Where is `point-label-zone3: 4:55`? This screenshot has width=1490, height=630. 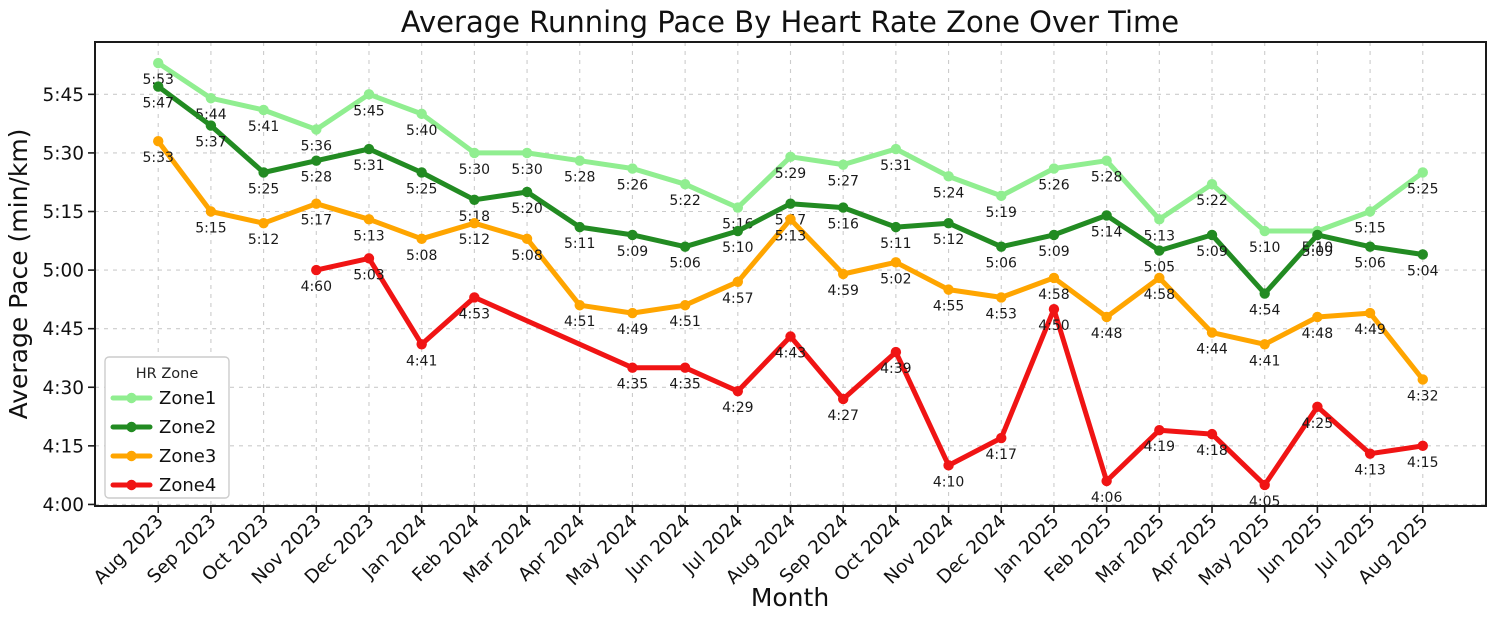 point-label-zone3: 4:55 is located at coordinates (948, 307).